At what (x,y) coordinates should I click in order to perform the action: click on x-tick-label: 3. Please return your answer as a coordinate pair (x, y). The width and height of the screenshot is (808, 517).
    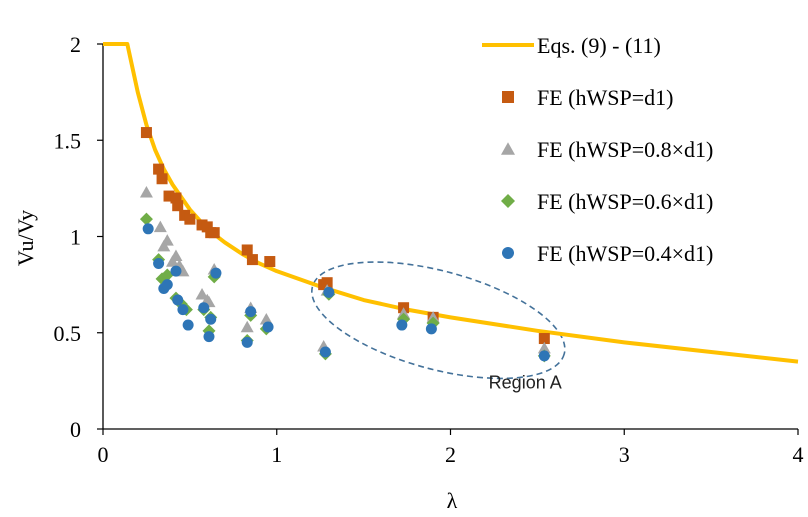
    Looking at the image, I should click on (624, 454).